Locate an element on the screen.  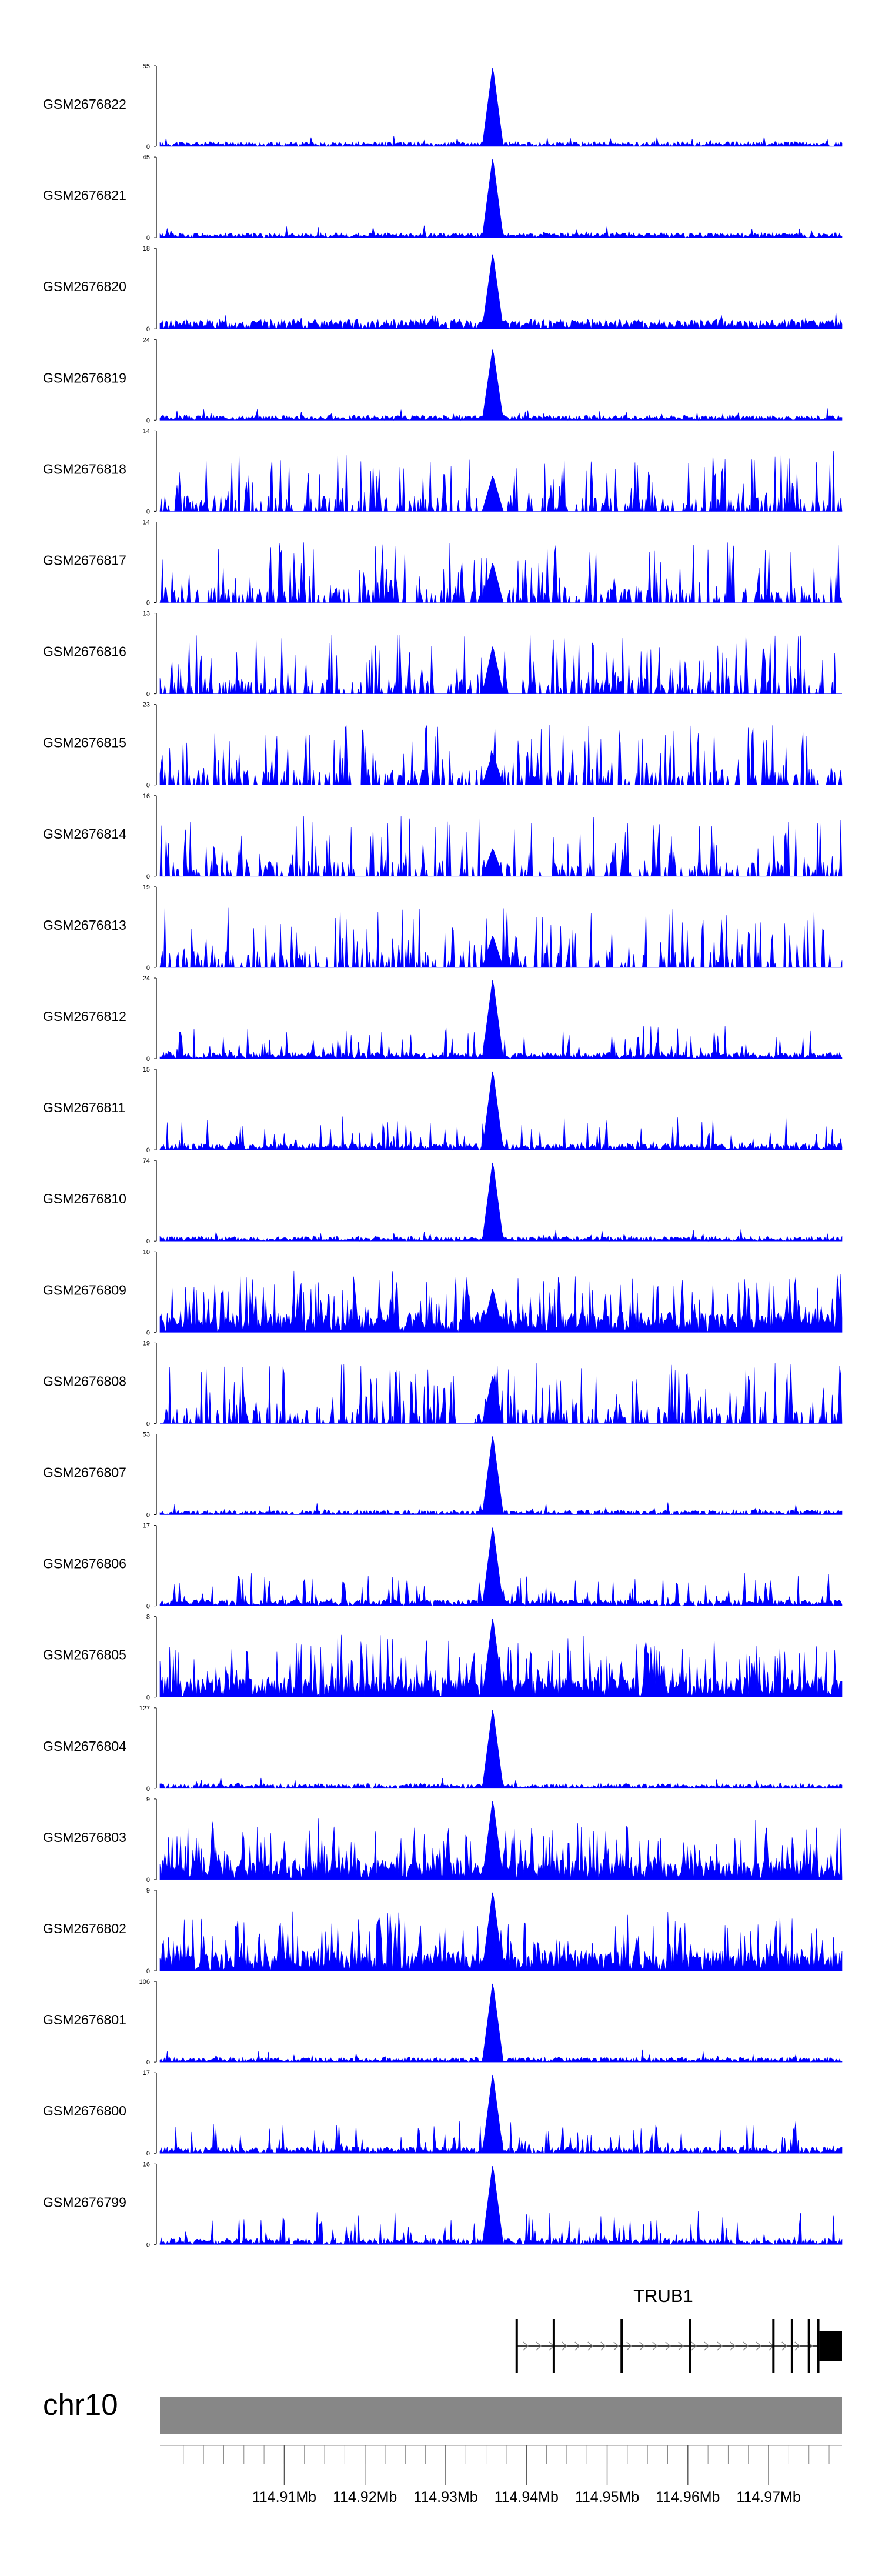
track-label: GSM2676807 is located at coordinates (84, 1472).